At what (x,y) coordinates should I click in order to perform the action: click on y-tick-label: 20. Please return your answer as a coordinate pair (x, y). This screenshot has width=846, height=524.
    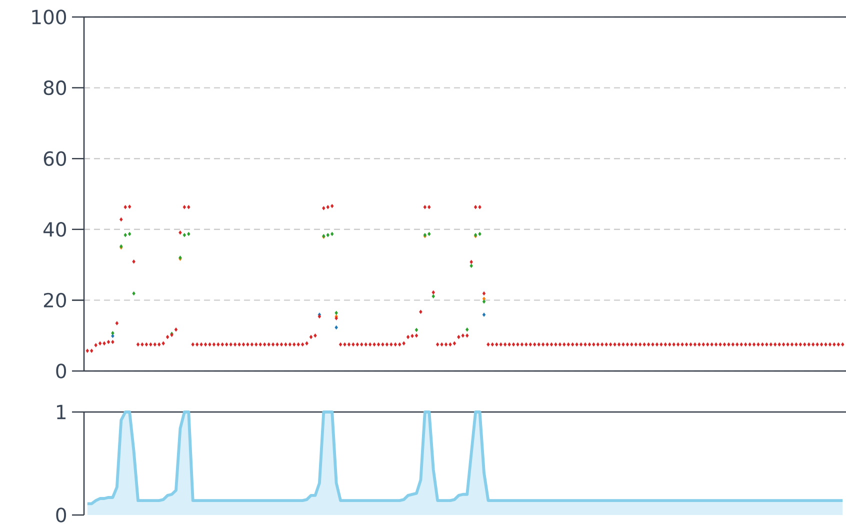
    Looking at the image, I should click on (55, 300).